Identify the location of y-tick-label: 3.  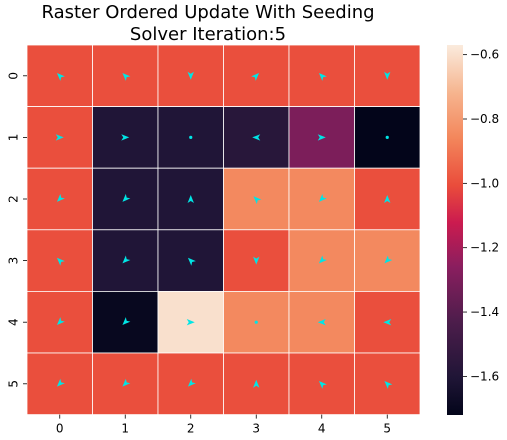
(14, 261).